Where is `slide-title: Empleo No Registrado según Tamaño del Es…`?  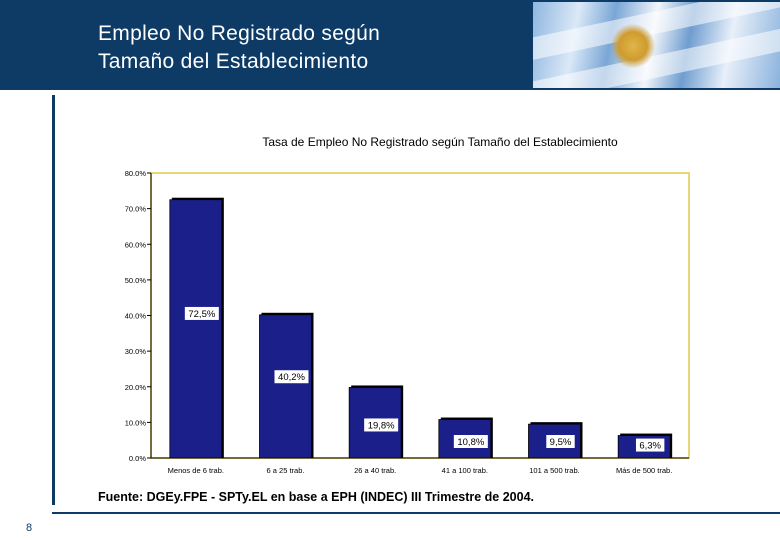 slide-title: Empleo No Registrado según Tamaño del Es… is located at coordinates (239, 48).